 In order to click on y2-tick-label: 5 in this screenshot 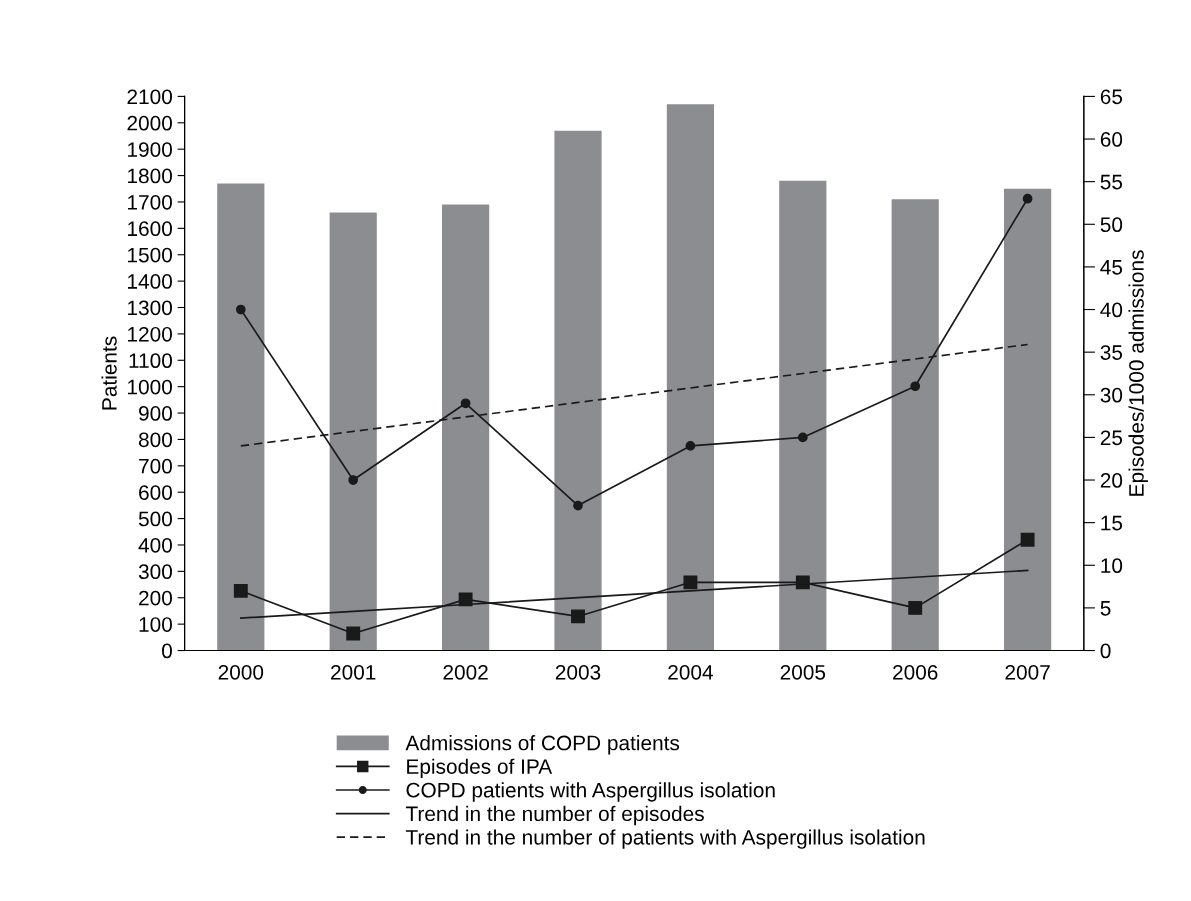, I will do `click(1105, 608)`.